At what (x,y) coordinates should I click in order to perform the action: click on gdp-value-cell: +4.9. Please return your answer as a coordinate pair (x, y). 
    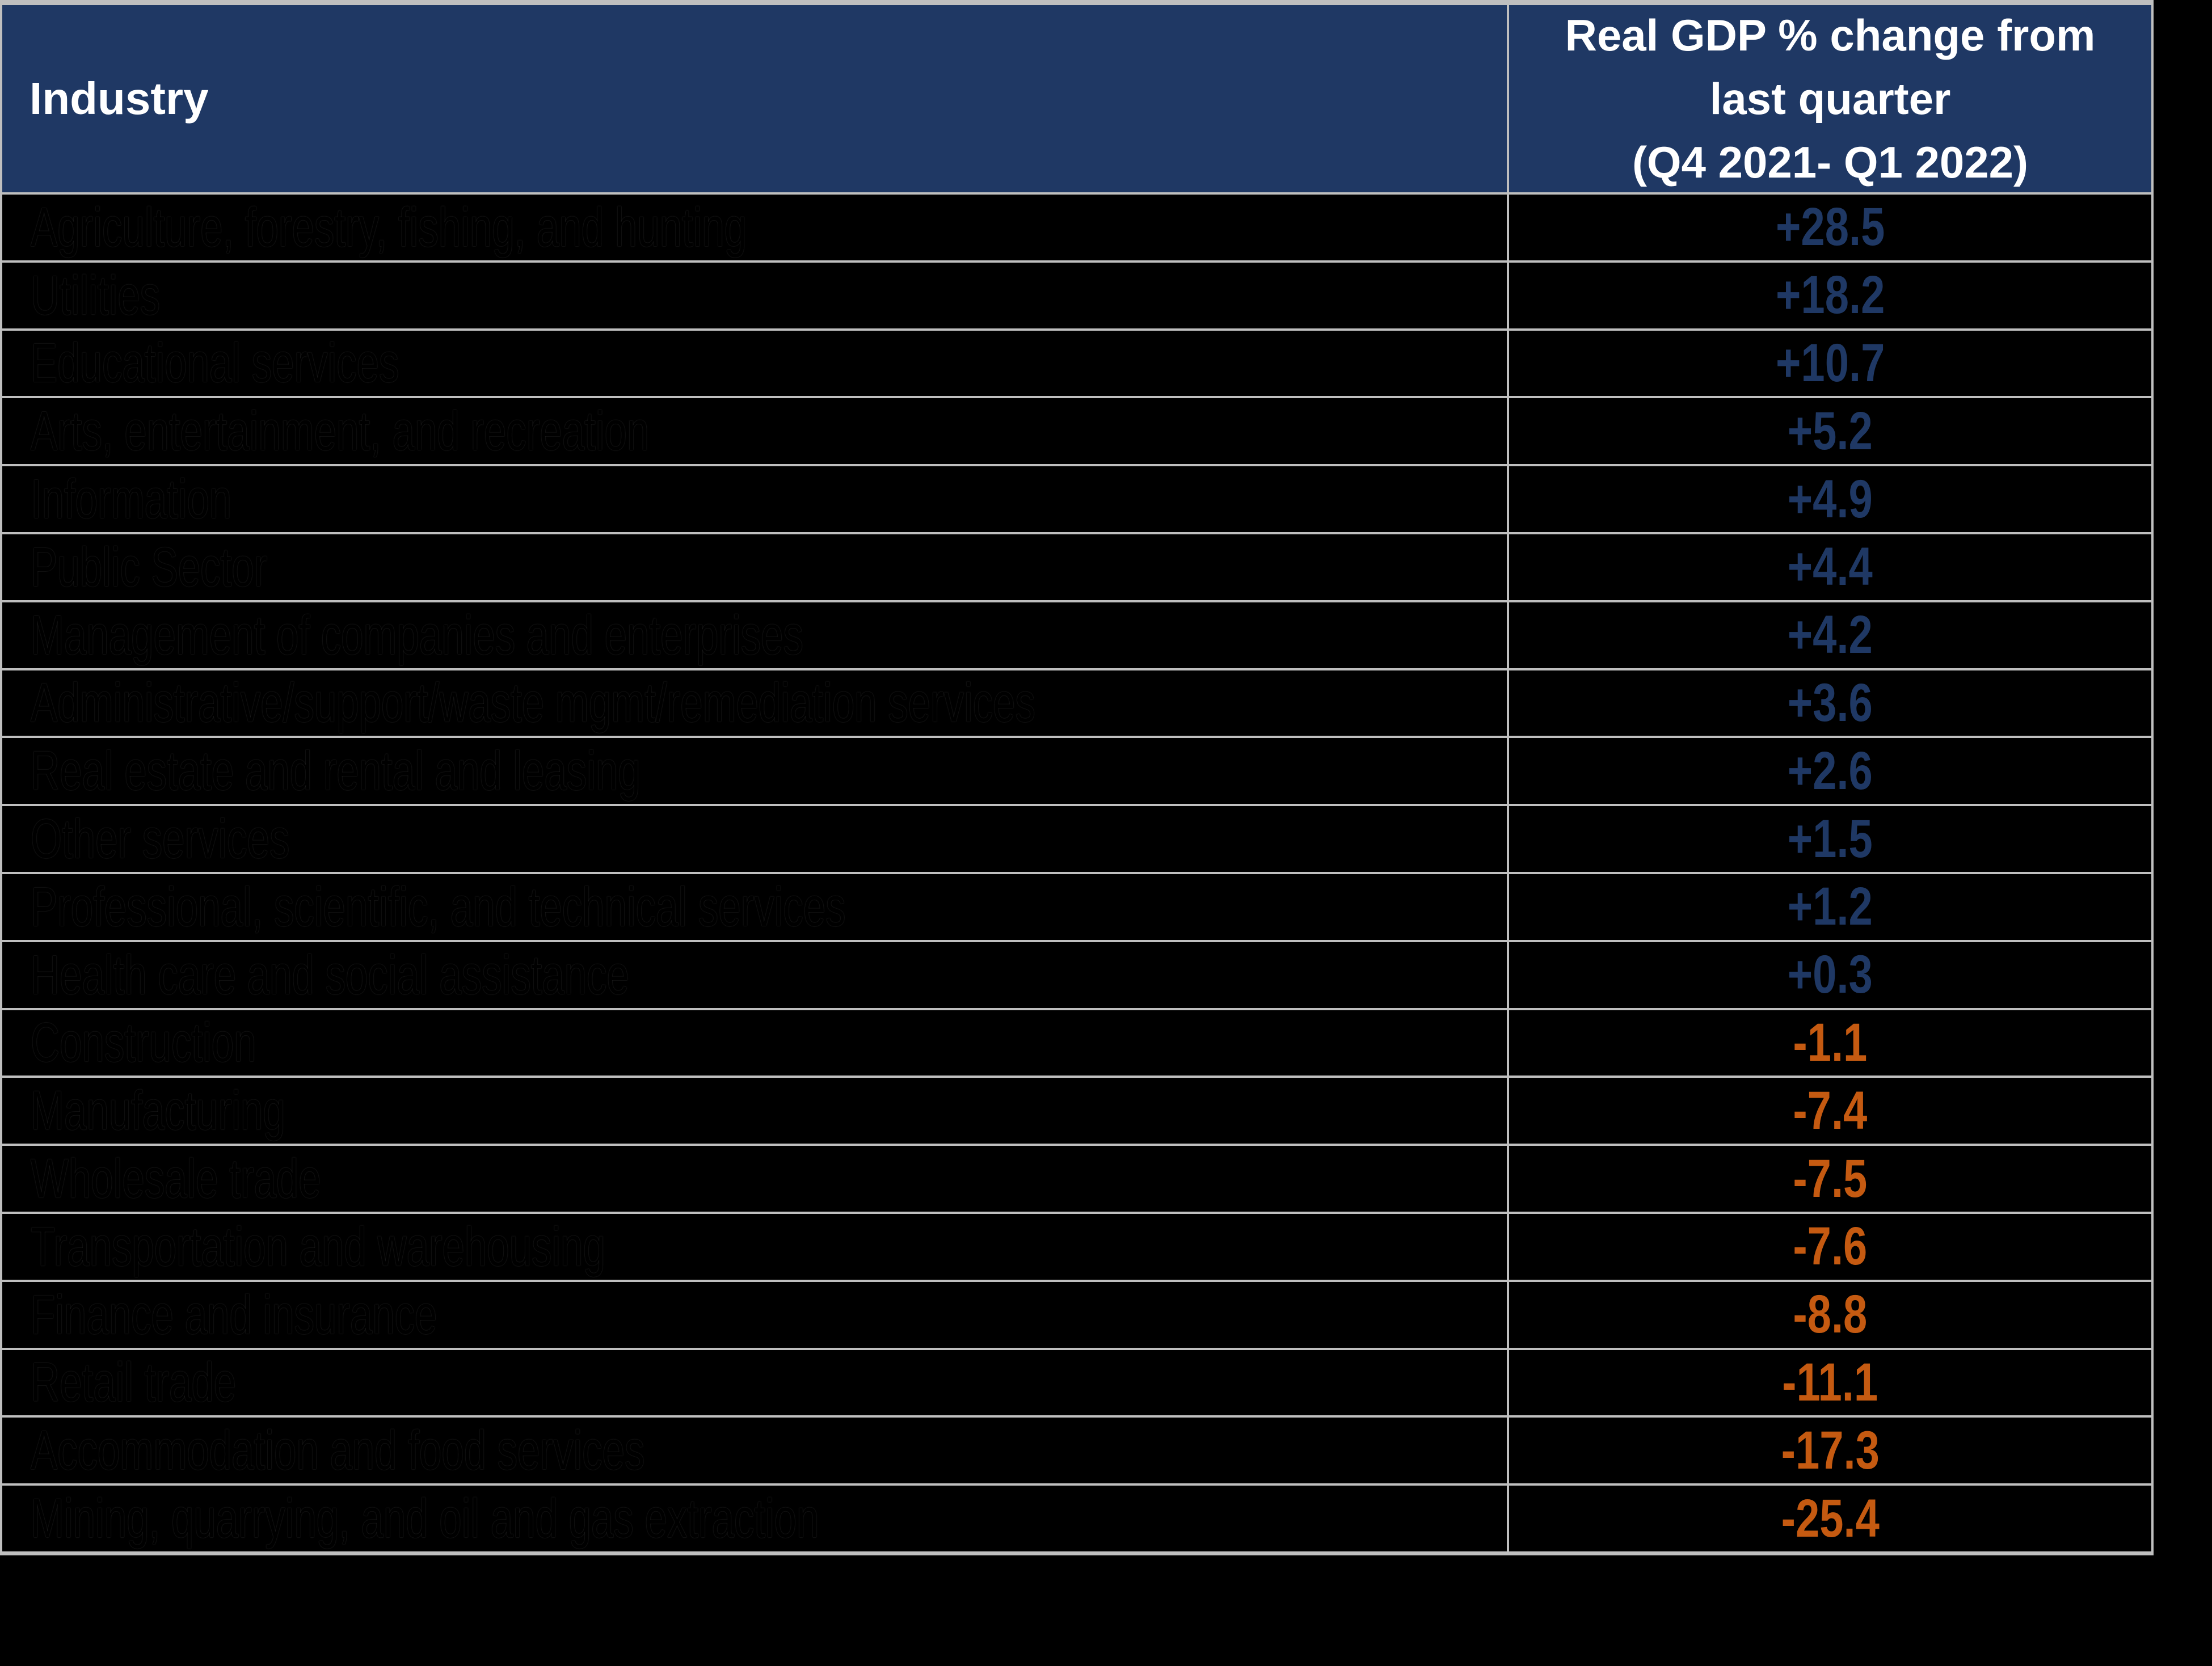
    Looking at the image, I should click on (1830, 499).